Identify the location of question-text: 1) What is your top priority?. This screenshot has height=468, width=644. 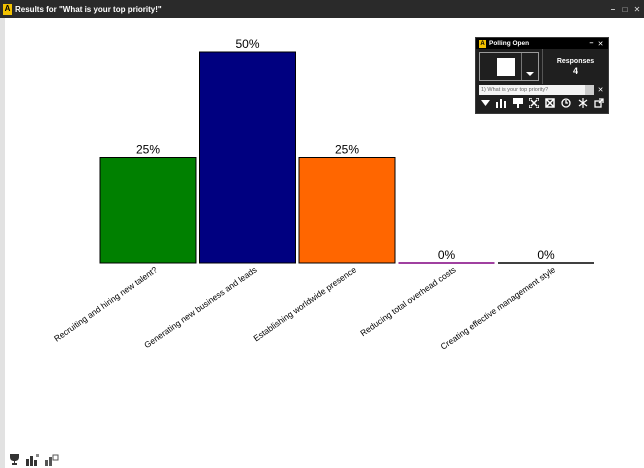
(515, 90).